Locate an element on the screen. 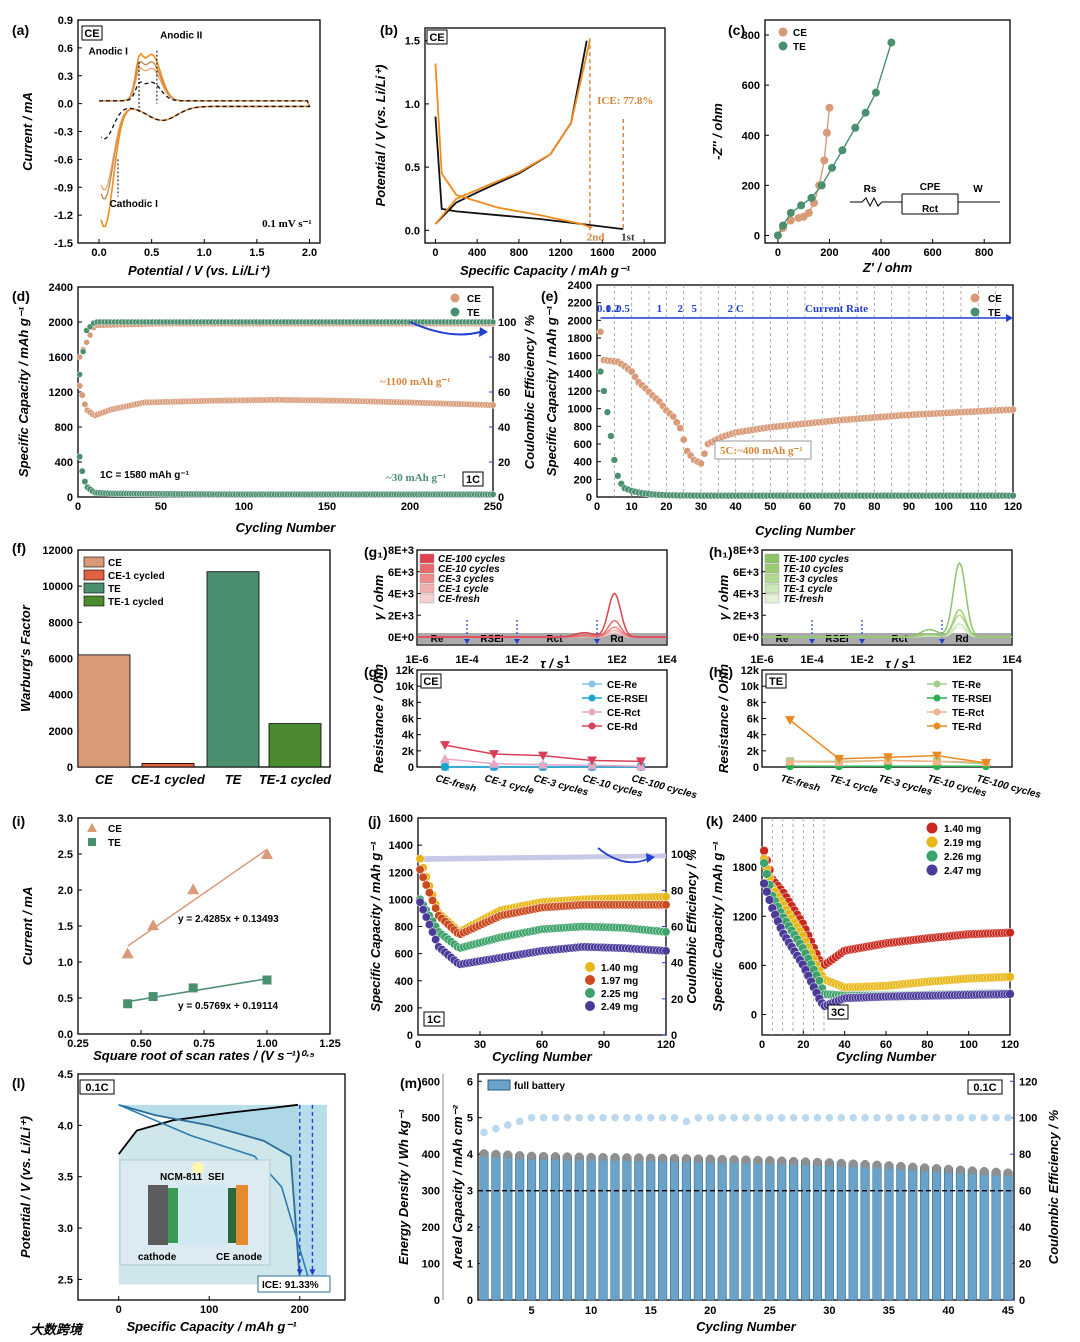  panel-b-tag: CE is located at coordinates (436, 38).